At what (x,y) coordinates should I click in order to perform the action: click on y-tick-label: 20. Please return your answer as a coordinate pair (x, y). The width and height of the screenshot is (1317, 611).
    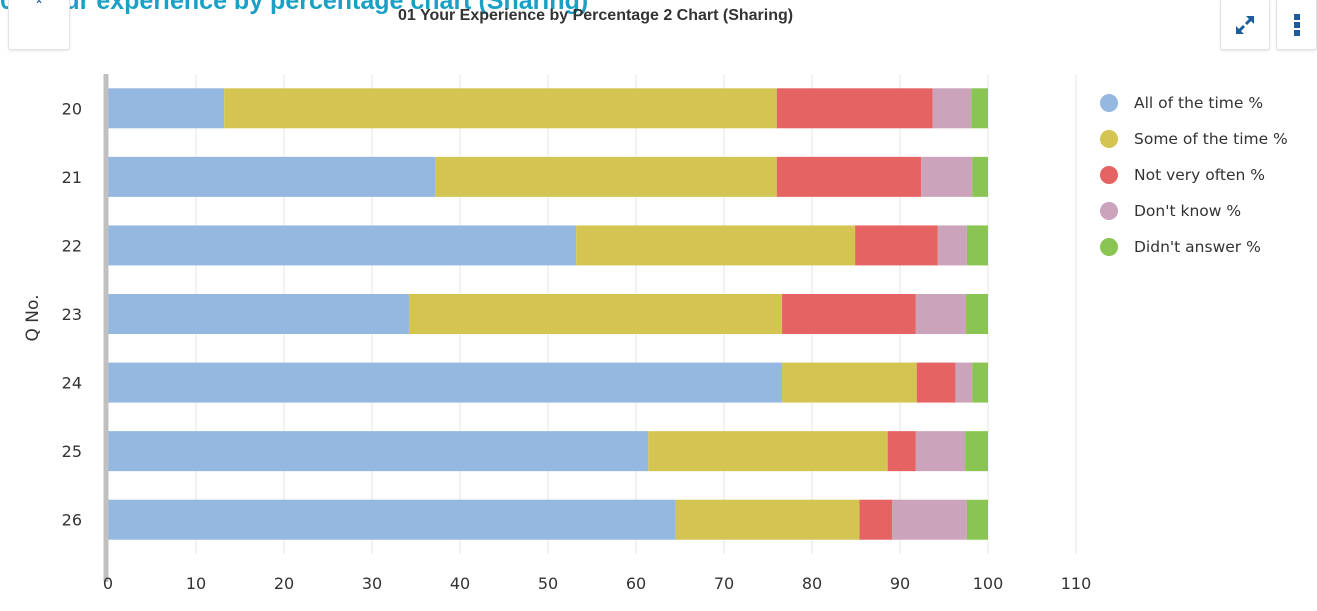
    Looking at the image, I should click on (72, 108).